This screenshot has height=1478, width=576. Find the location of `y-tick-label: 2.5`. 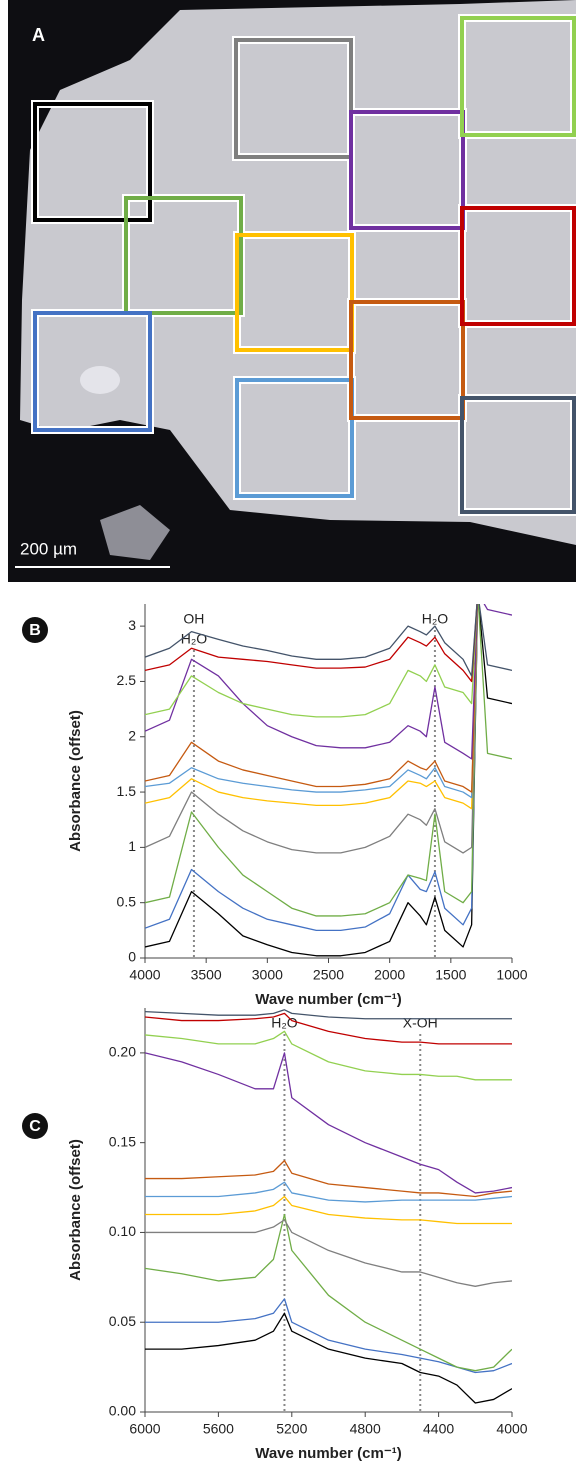

y-tick-label: 2.5 is located at coordinates (127, 680).